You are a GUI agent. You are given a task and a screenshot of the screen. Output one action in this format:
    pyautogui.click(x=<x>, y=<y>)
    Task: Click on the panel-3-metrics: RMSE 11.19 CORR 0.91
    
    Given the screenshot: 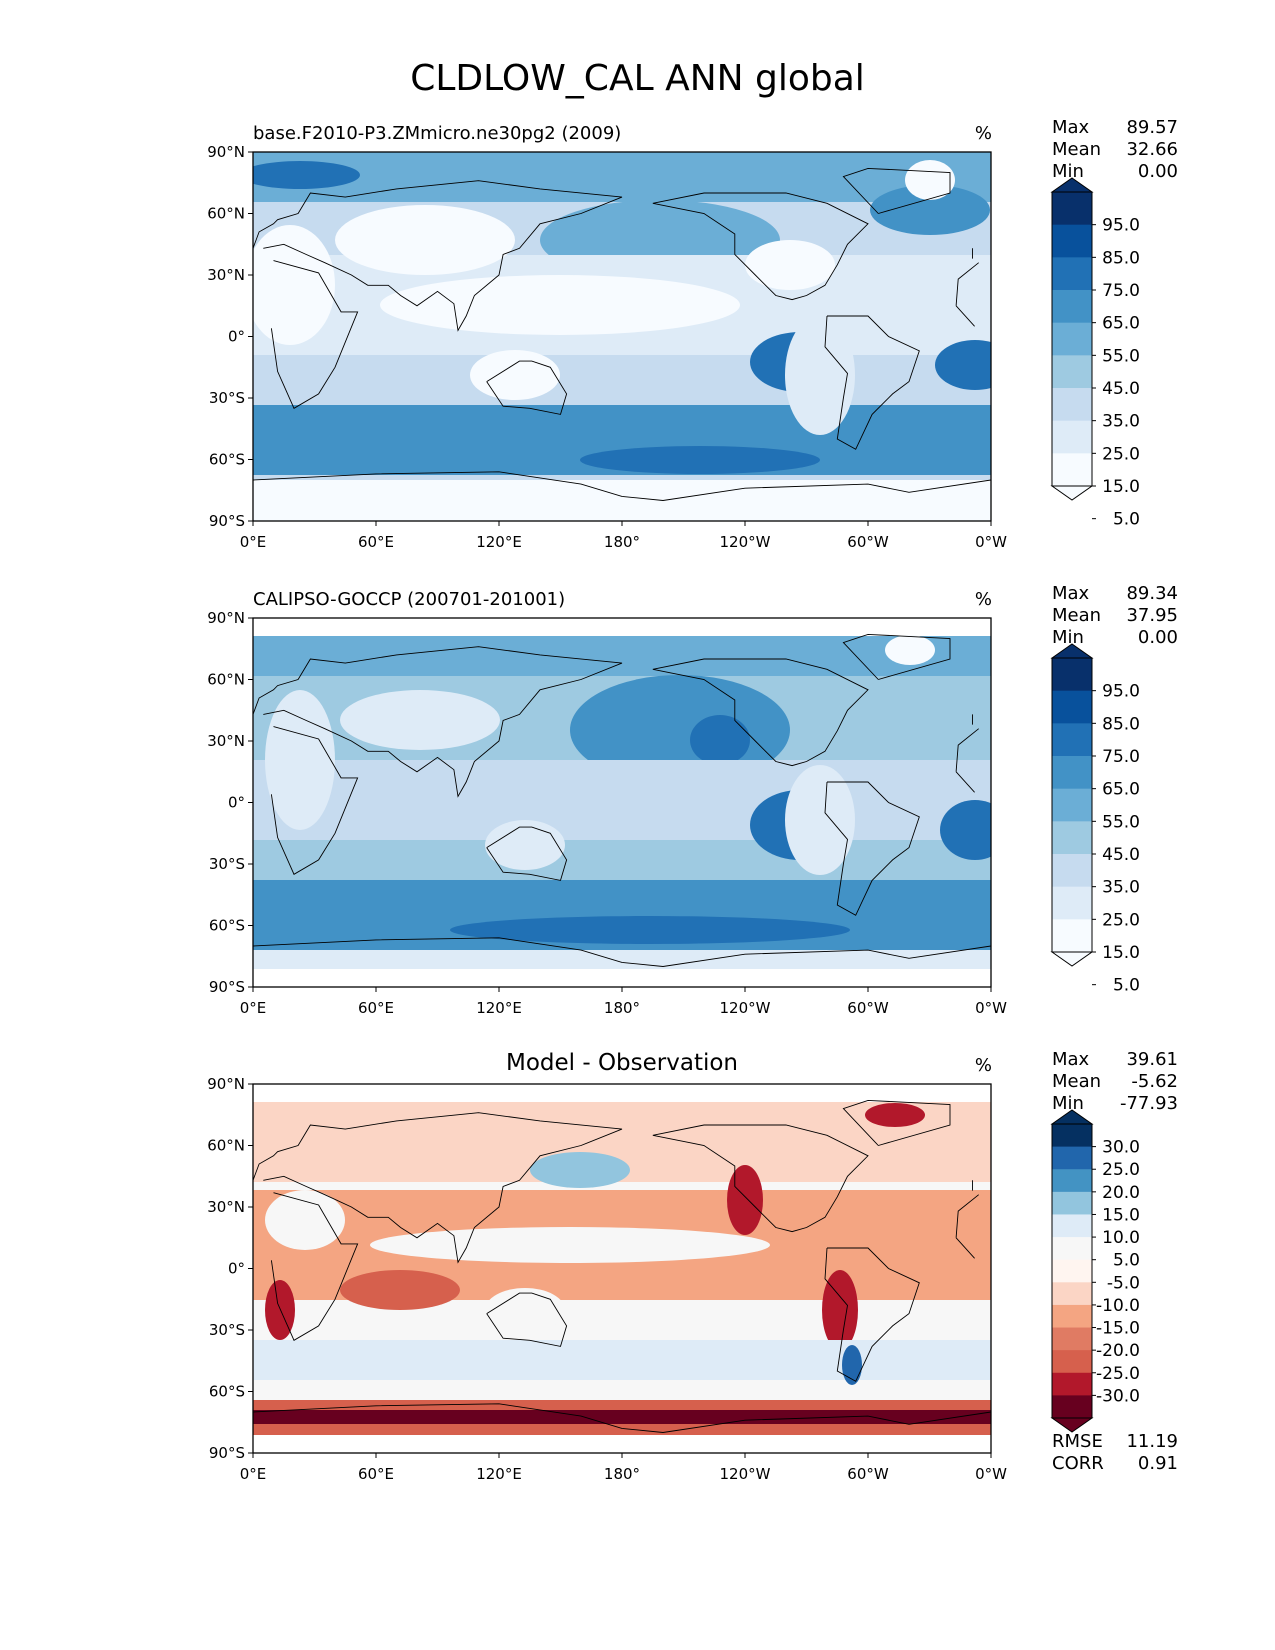 What is the action you would take?
    pyautogui.click(x=1115, y=1453)
    